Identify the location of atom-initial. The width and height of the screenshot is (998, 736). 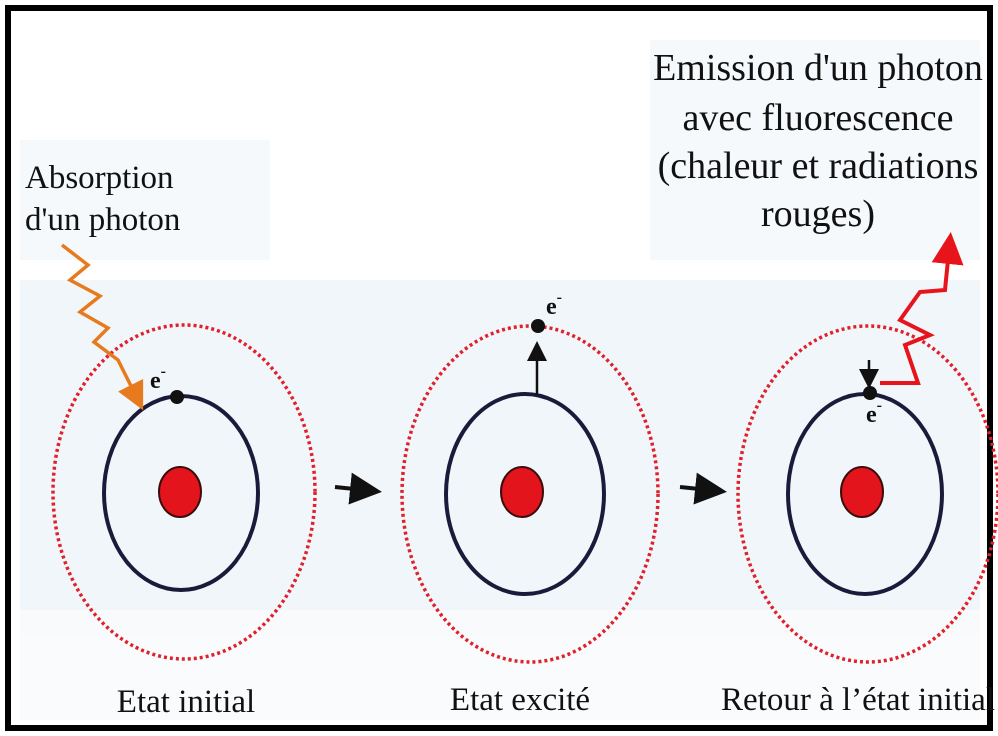
(184, 492).